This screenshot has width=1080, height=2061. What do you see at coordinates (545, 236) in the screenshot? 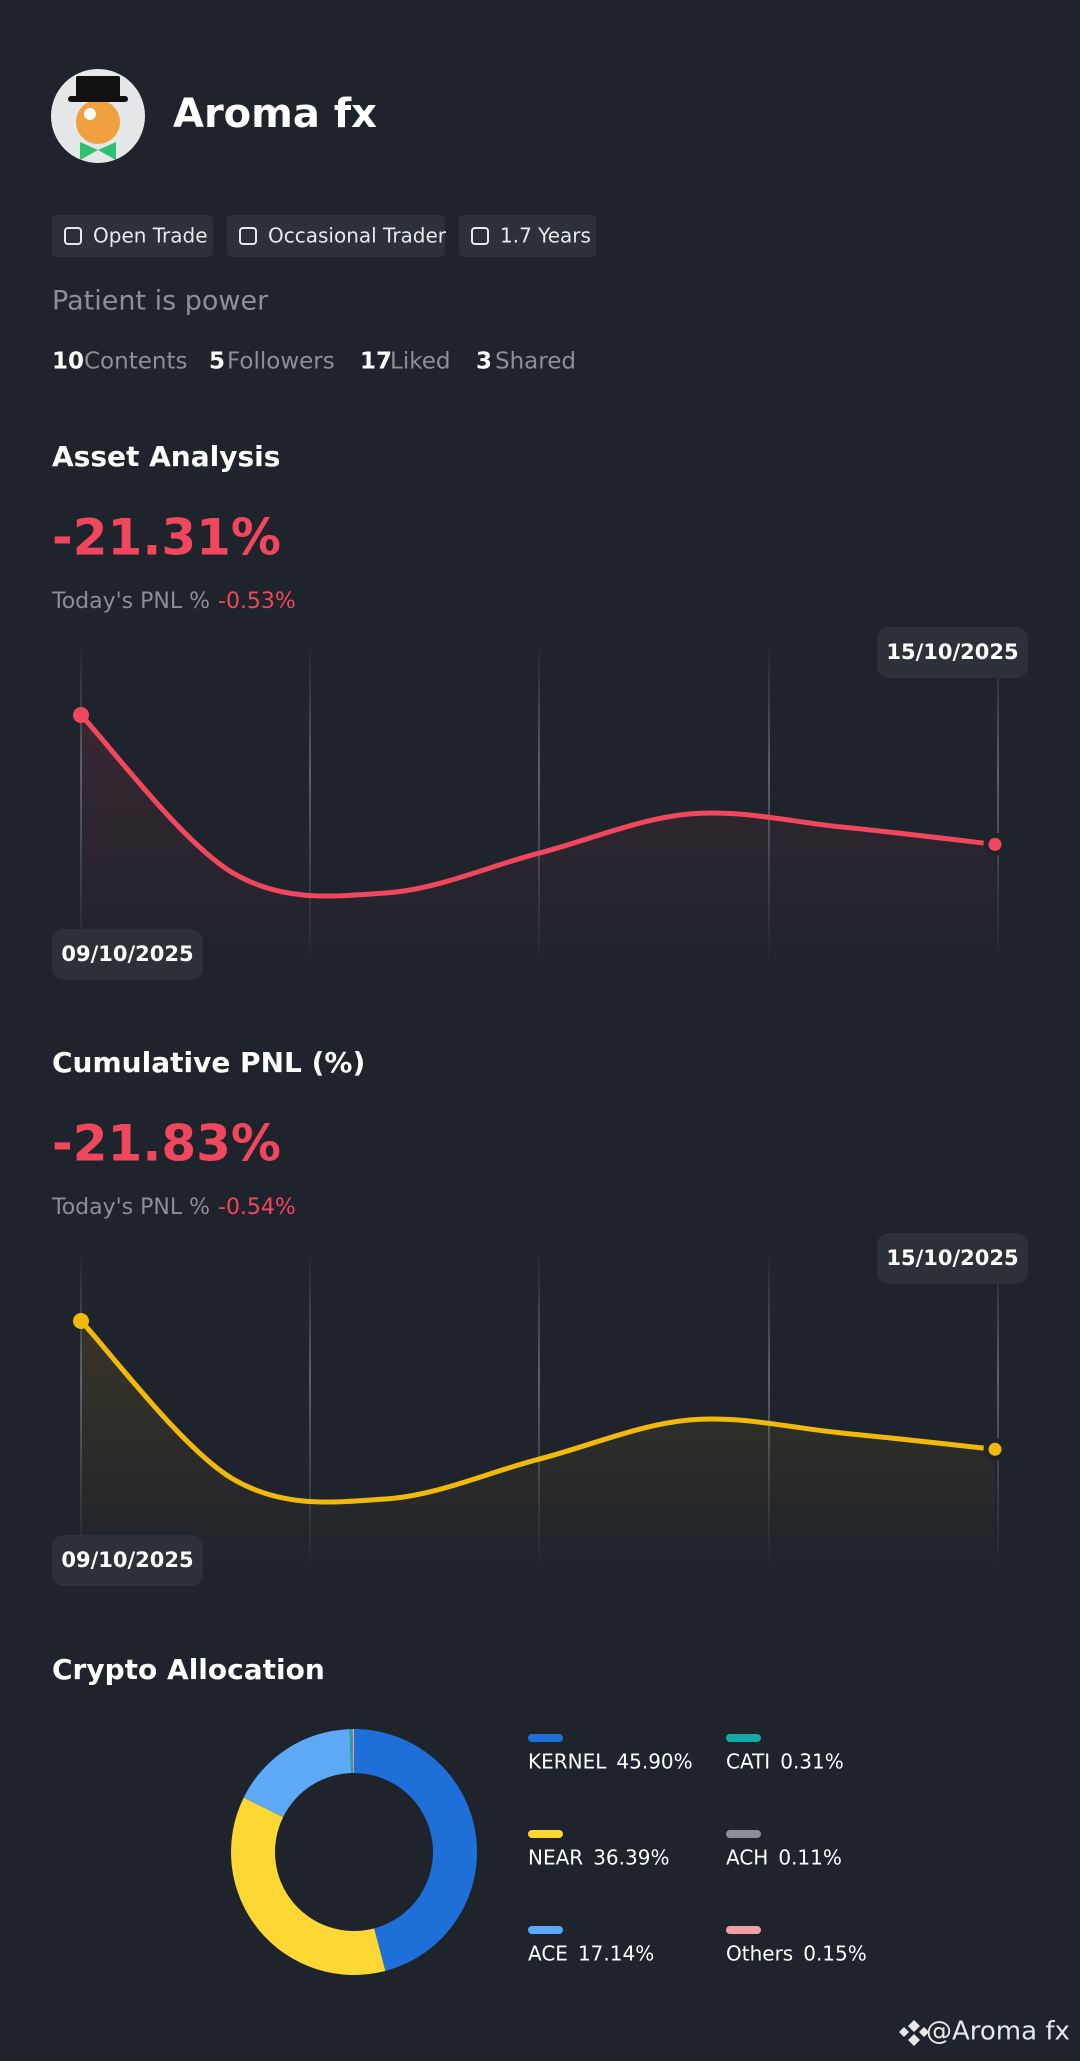
I see `tag-label: 1.7 Years` at bounding box center [545, 236].